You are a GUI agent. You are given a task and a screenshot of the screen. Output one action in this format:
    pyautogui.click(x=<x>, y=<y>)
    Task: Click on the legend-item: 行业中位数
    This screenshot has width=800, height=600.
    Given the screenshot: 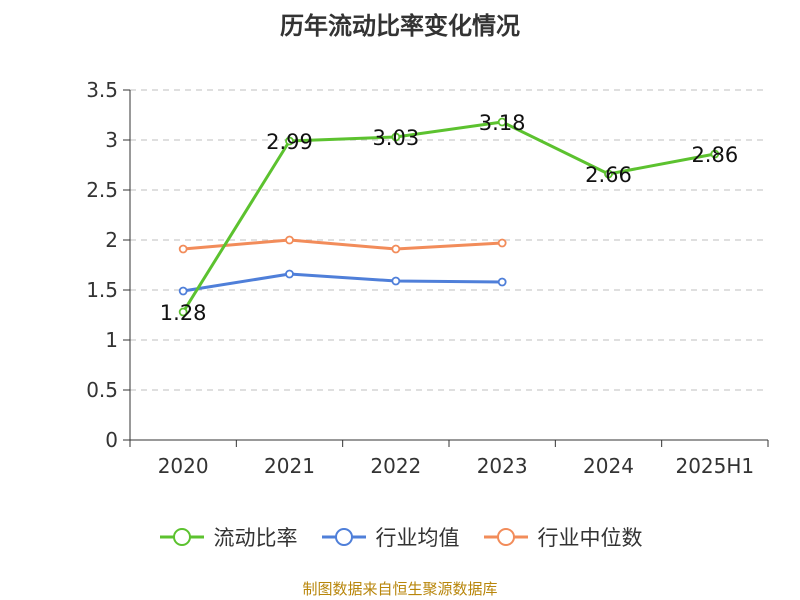 What is the action you would take?
    pyautogui.click(x=562, y=537)
    